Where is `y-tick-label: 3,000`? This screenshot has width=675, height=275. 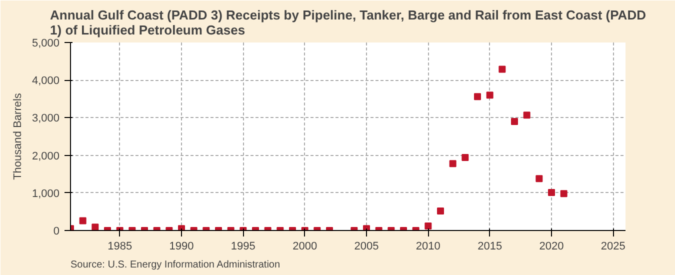
y-tick-label: 3,000 is located at coordinates (46, 118).